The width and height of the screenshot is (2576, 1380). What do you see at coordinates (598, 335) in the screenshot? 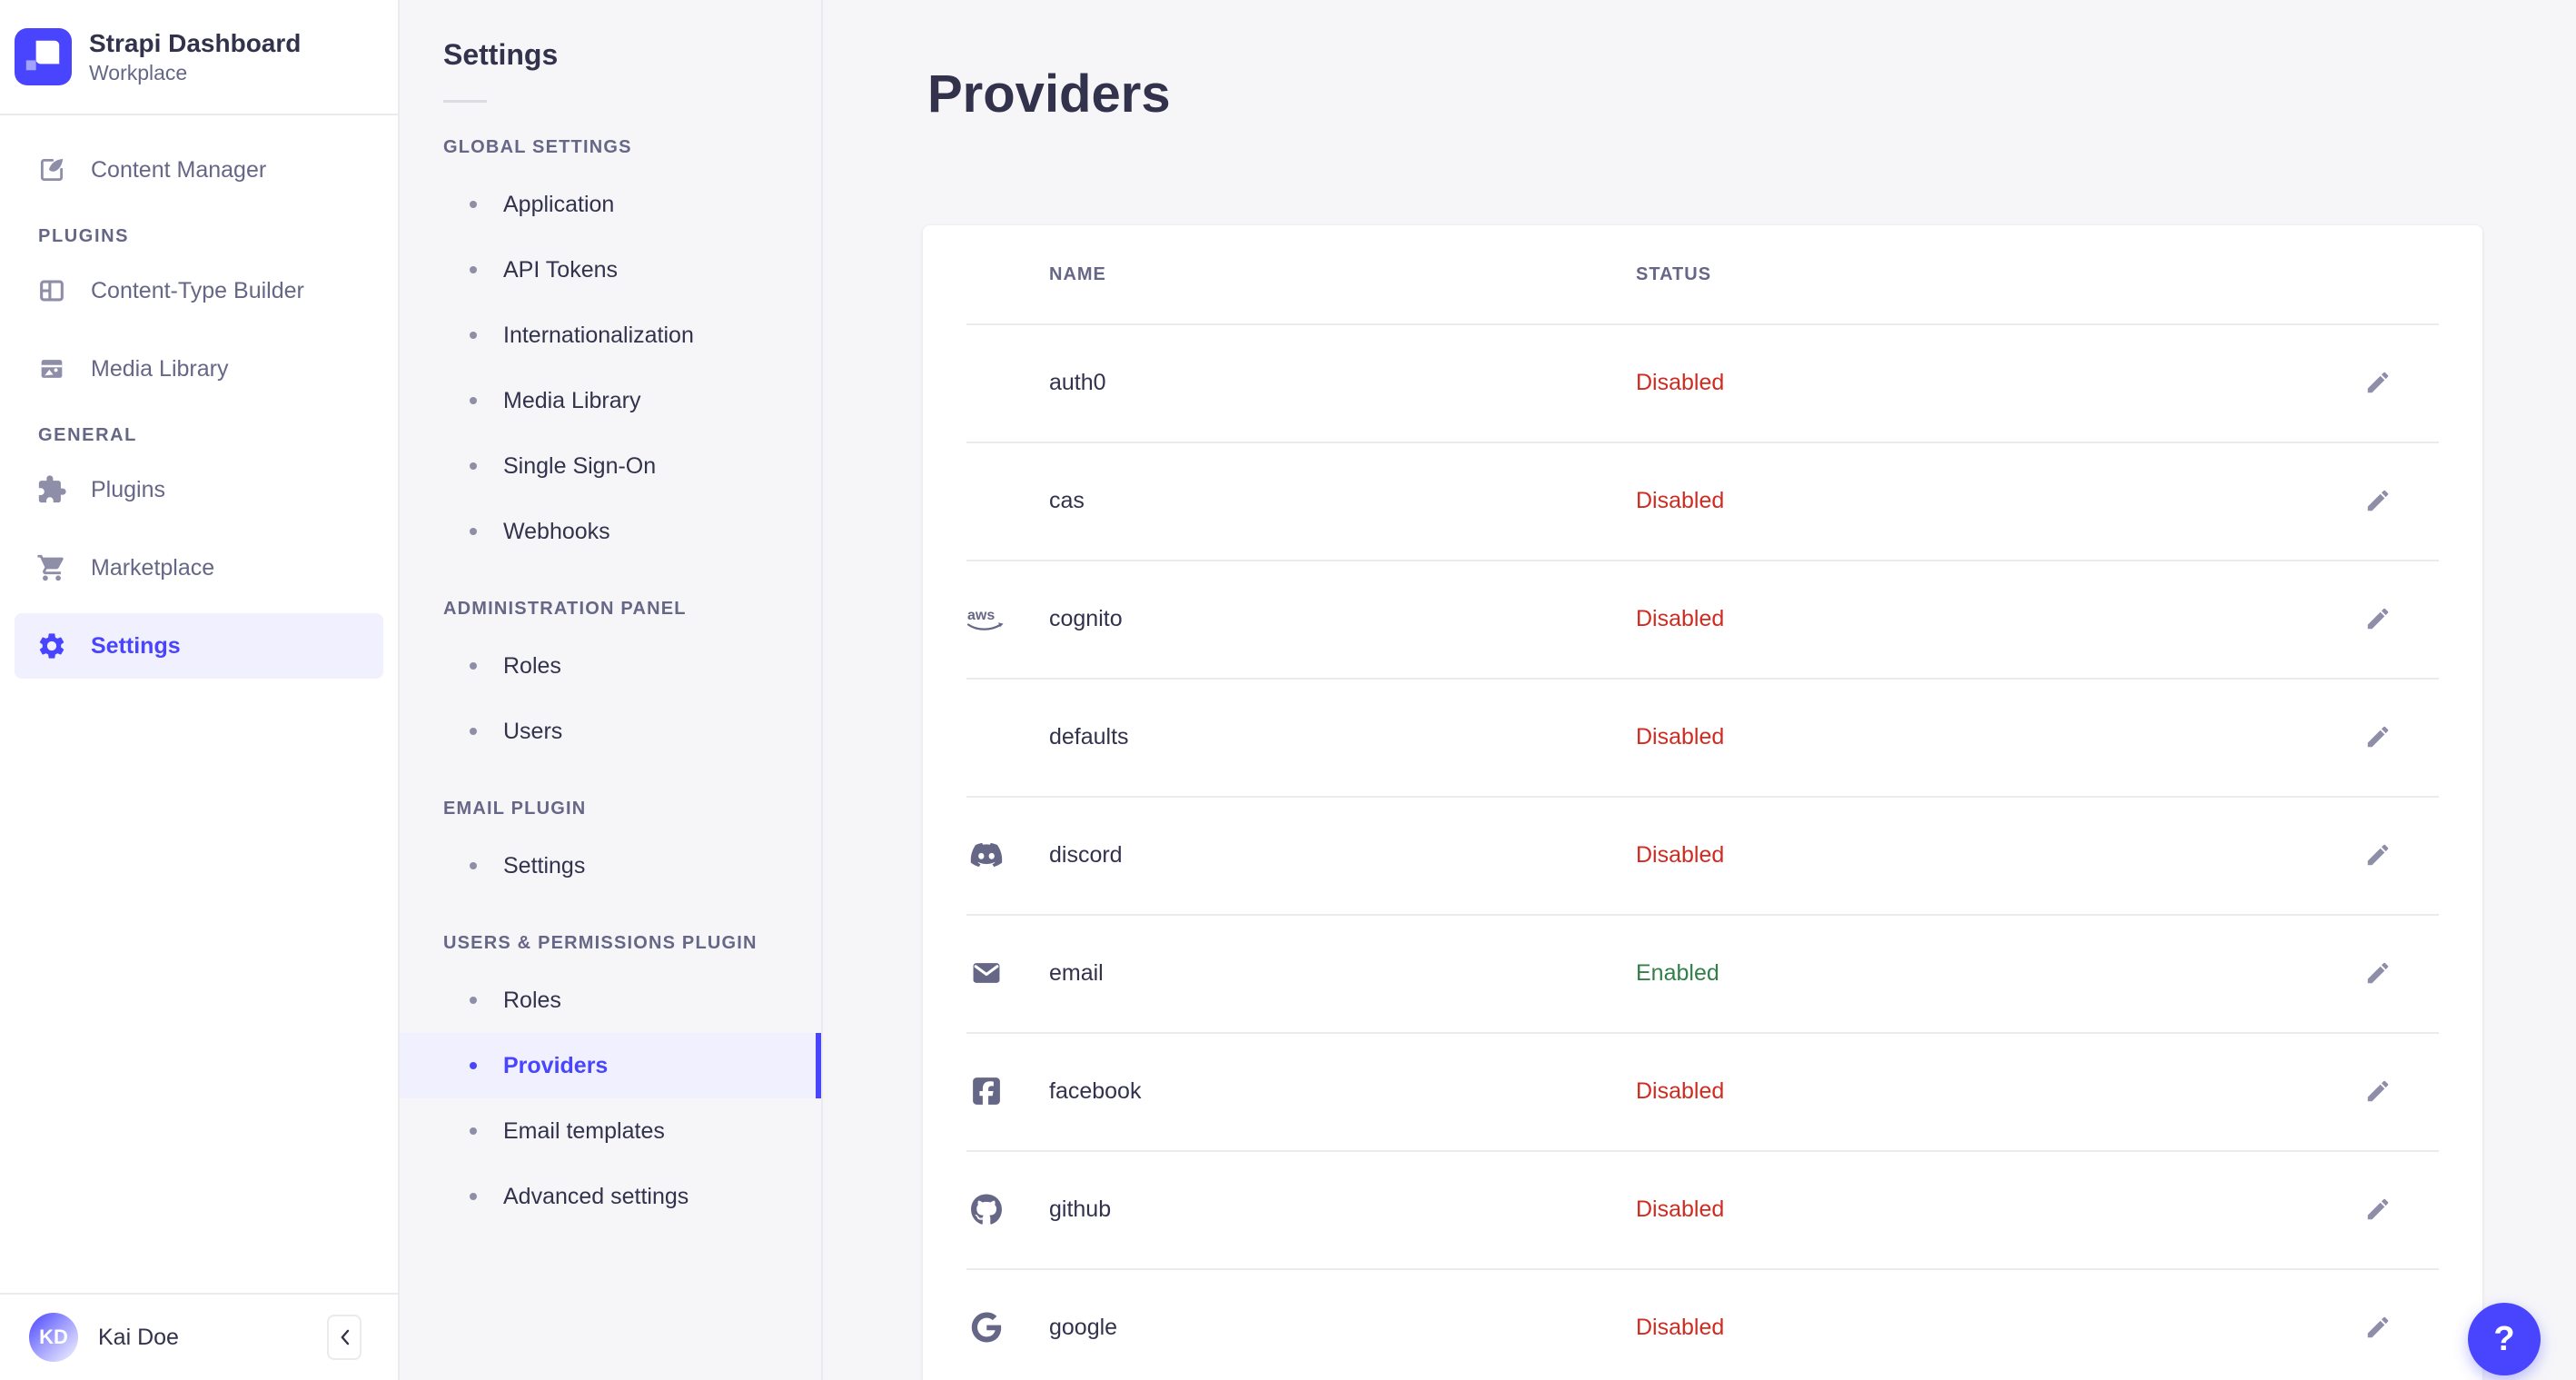
I see `subnav-item-label: Internationalization` at bounding box center [598, 335].